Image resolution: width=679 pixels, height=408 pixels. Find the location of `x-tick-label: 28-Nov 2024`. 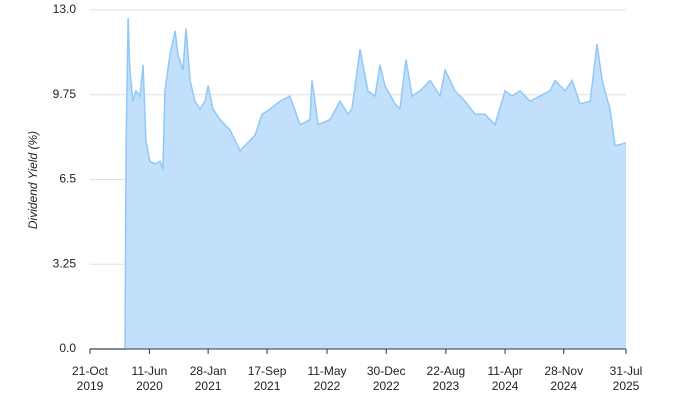

x-tick-label: 28-Nov 2024 is located at coordinates (564, 378).